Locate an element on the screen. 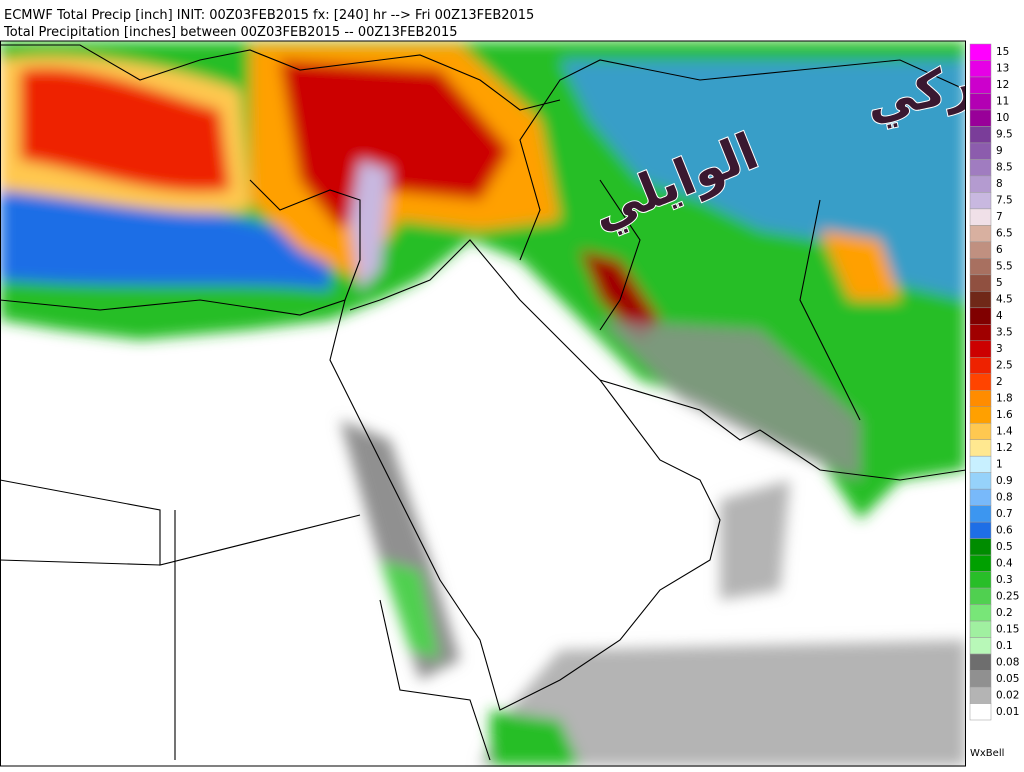 Image resolution: width=1024 pixels, height=772 pixels. legend-label: 12 is located at coordinates (1002, 85).